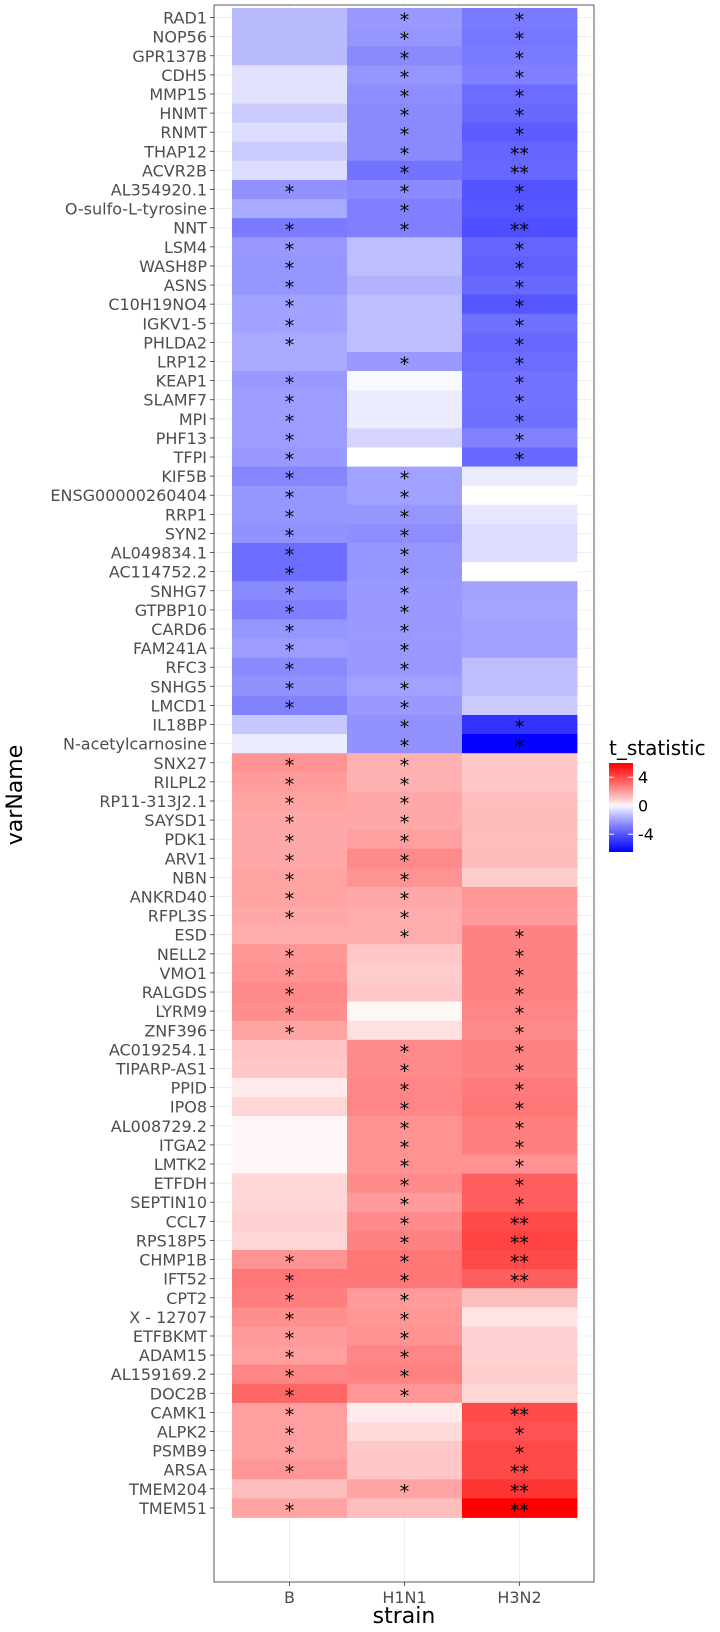  I want to click on y-tick-label: AC114752.2, so click(158, 572).